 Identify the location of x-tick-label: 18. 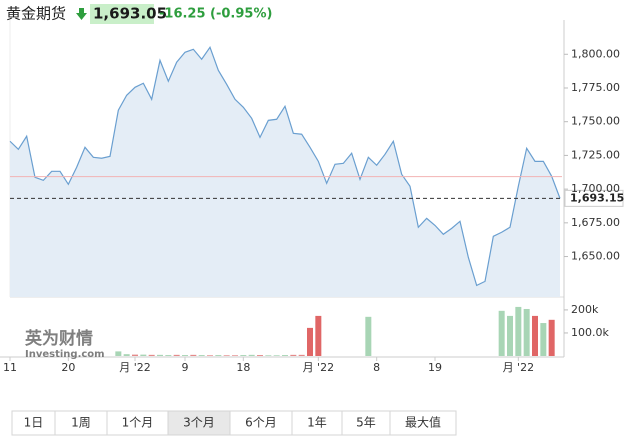
(243, 367).